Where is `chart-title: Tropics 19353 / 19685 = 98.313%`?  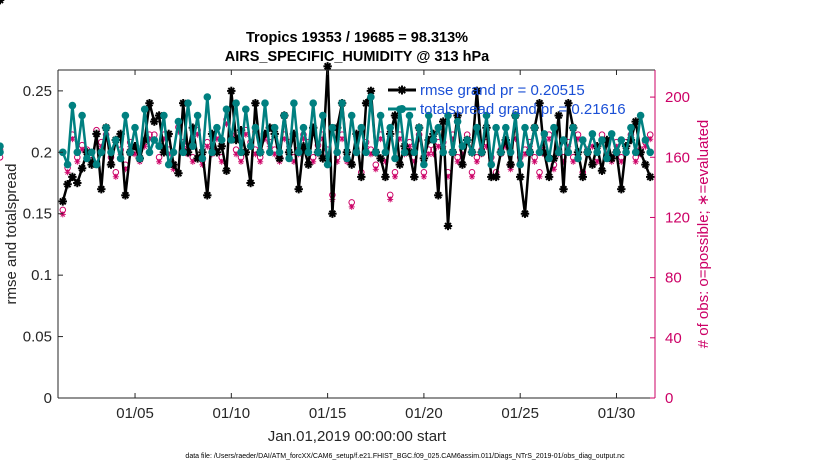 chart-title: Tropics 19353 / 19685 = 98.313% is located at coordinates (357, 38).